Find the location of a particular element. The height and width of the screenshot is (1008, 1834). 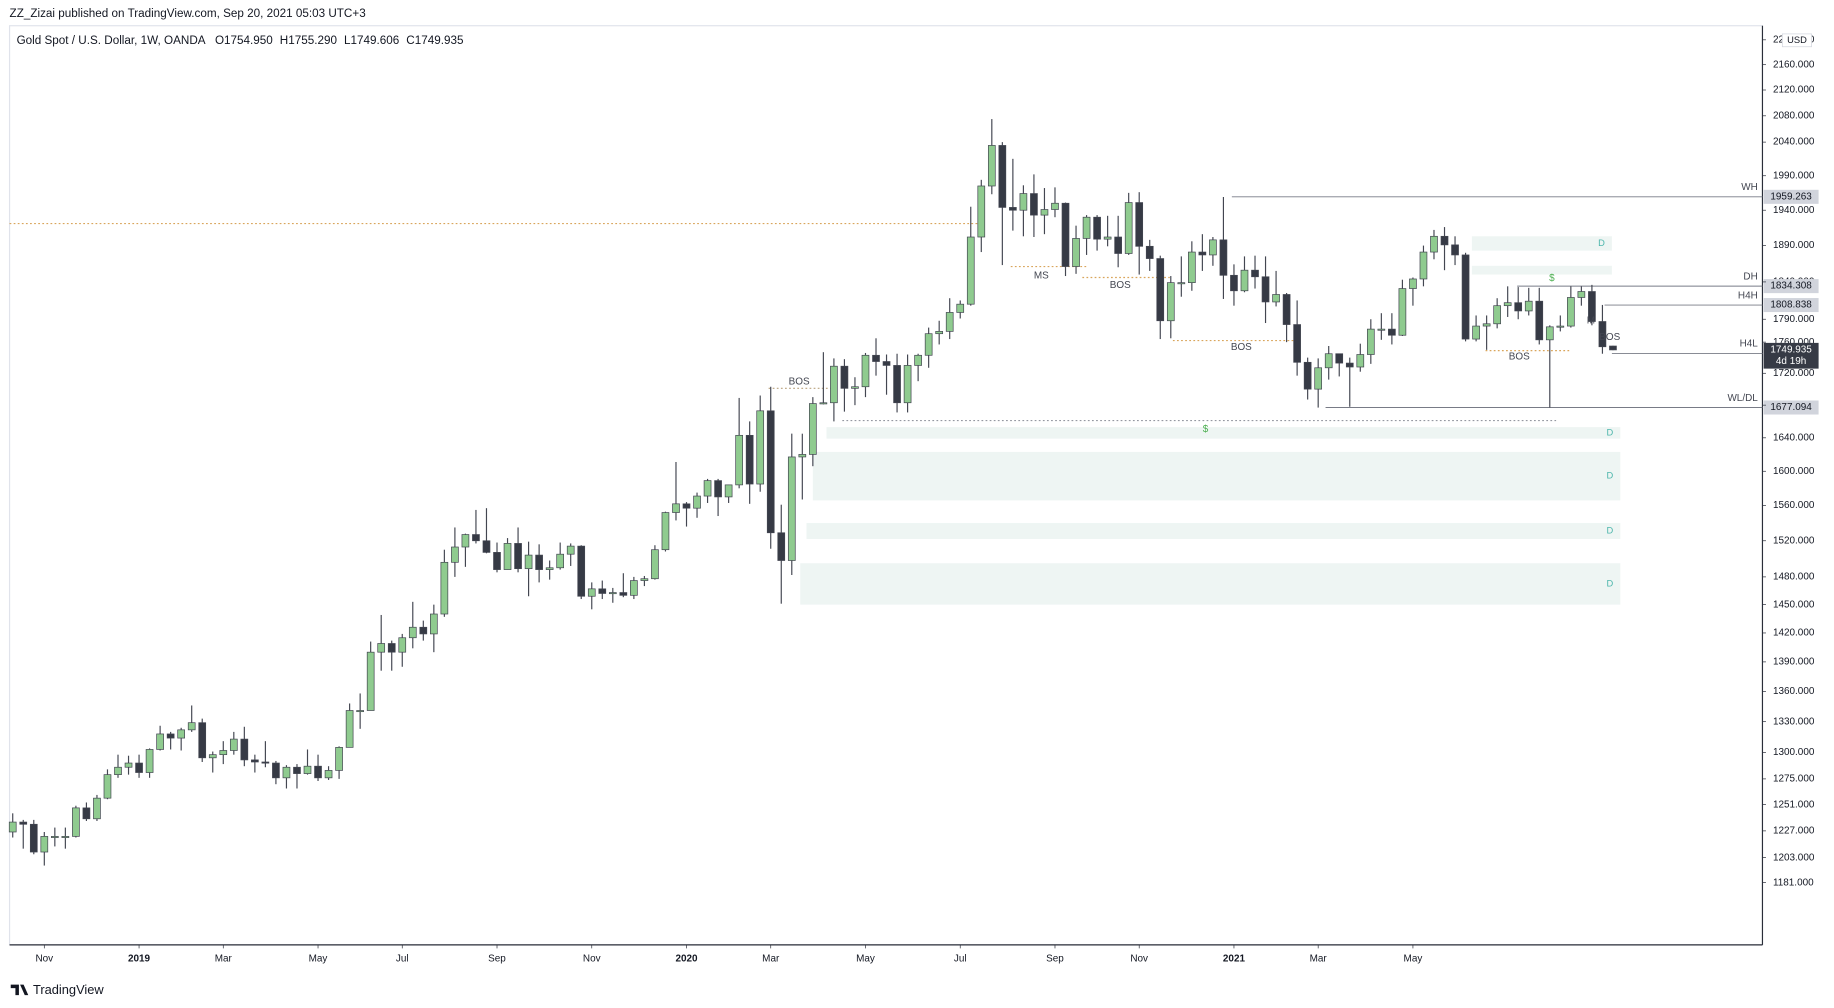

y-tick-label: 1227.000 is located at coordinates (1794, 831).